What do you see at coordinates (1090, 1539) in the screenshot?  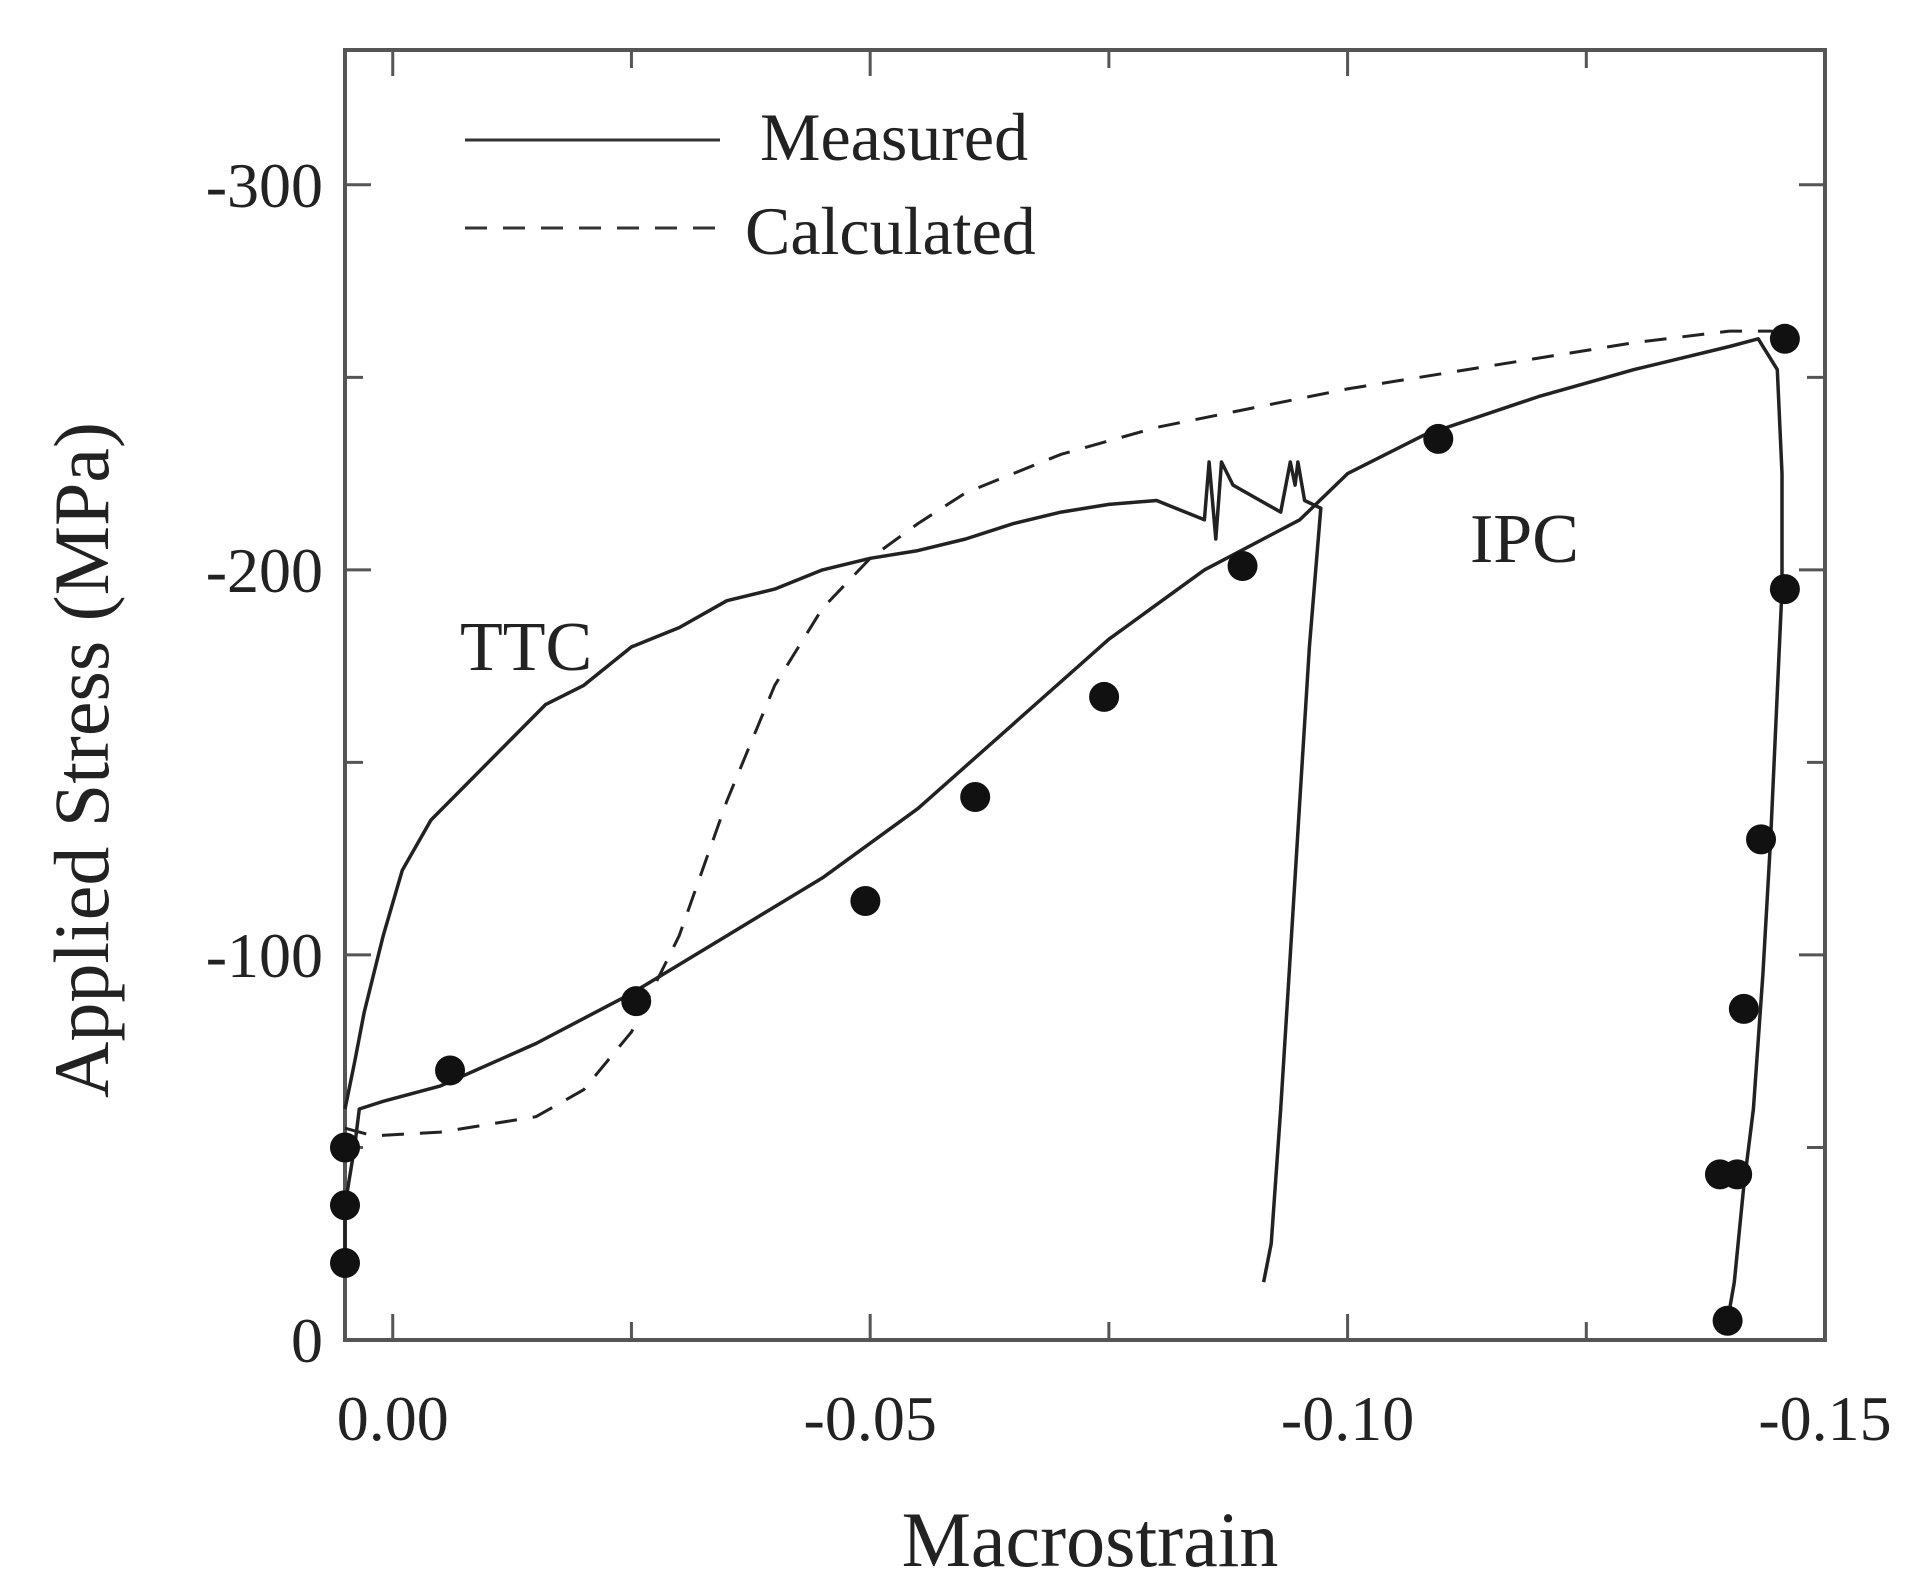 I see `x-axis-title: Macrostrain` at bounding box center [1090, 1539].